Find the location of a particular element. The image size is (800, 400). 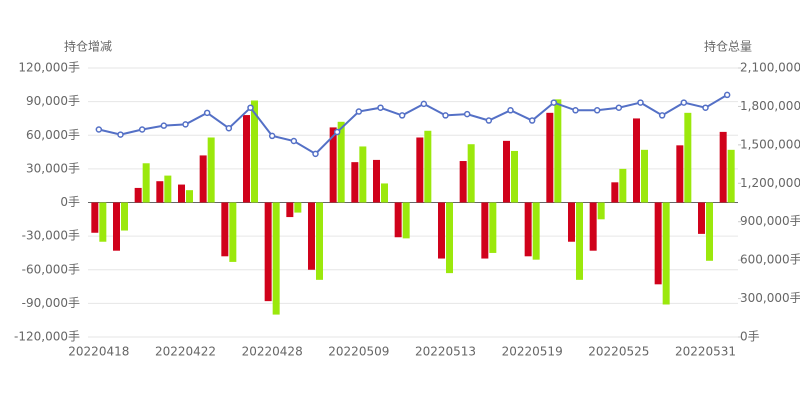

line is located at coordinates (413, 125).